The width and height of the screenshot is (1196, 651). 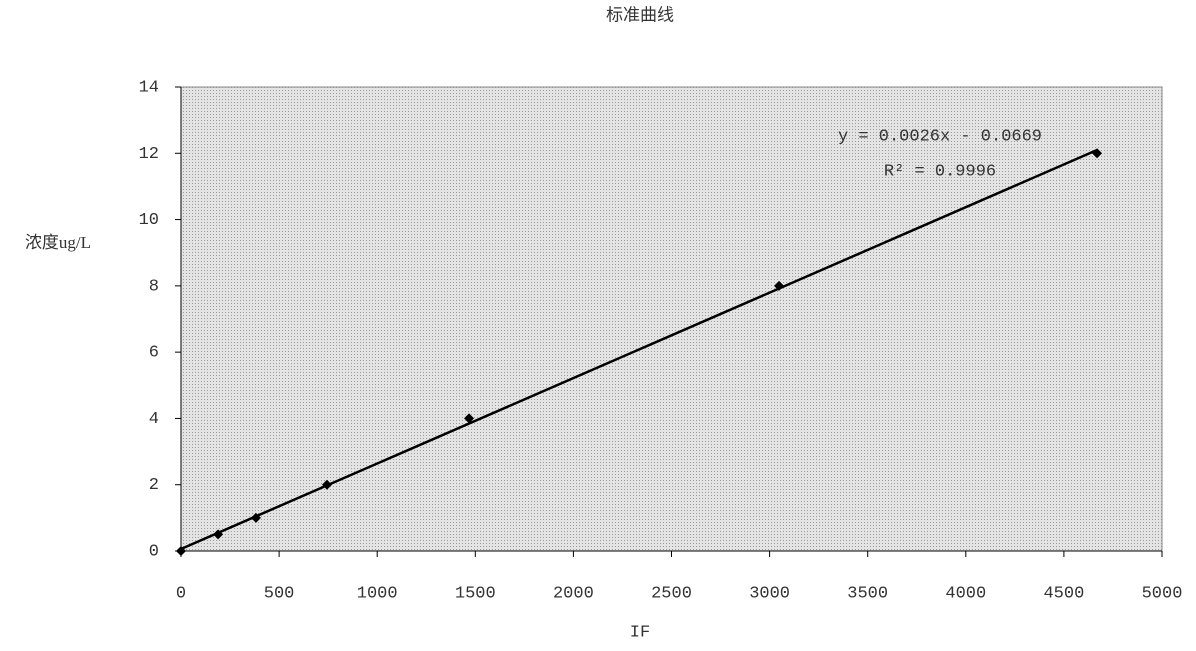 What do you see at coordinates (640, 15) in the screenshot?
I see `chart-title: 标准曲线` at bounding box center [640, 15].